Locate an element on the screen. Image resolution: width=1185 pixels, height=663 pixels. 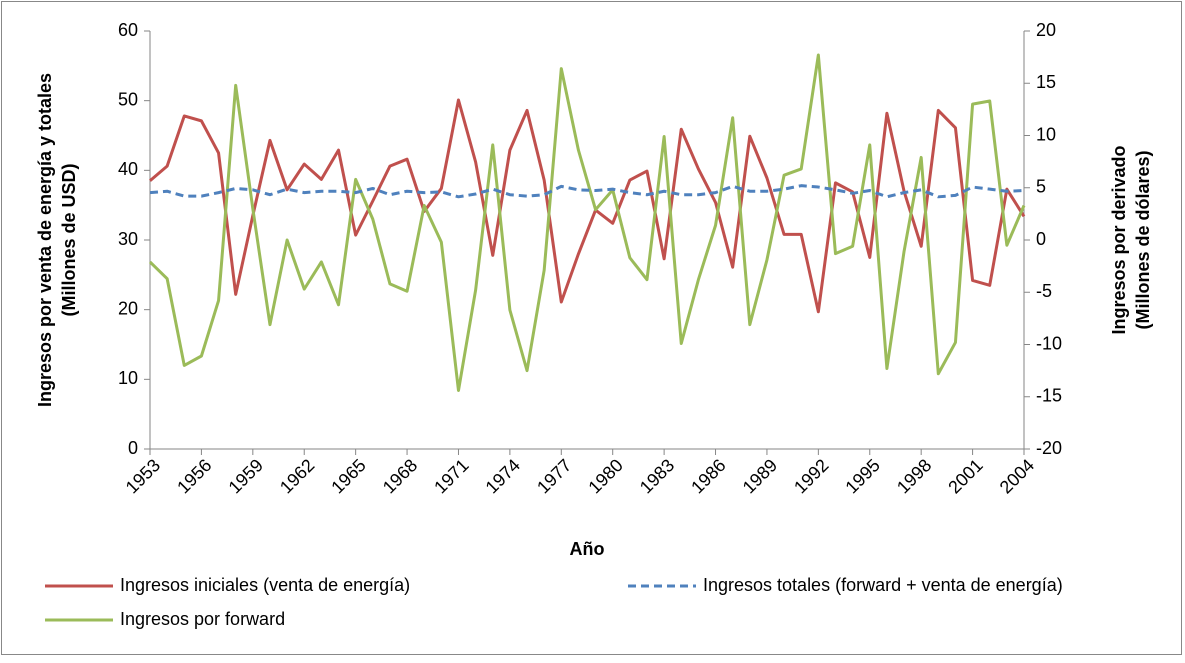
y2-tick-label: 20 is located at coordinates (1046, 30).